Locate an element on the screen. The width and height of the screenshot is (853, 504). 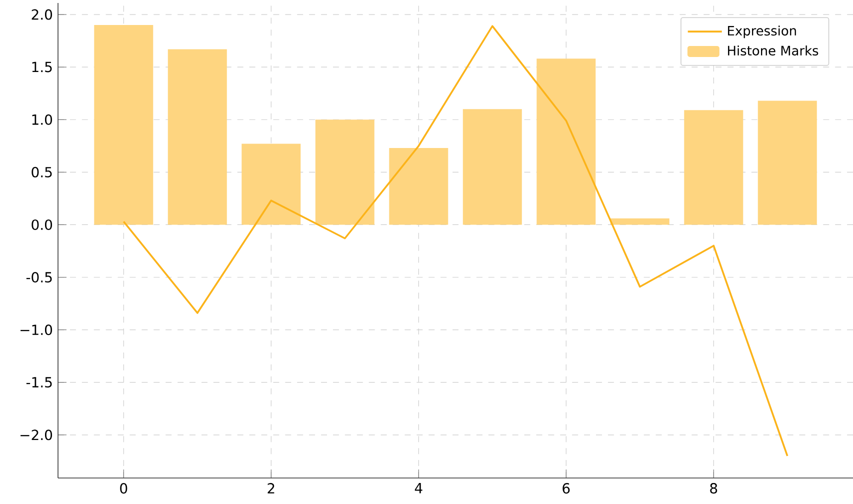
y-tick-label: −2.0 is located at coordinates (36, 435).